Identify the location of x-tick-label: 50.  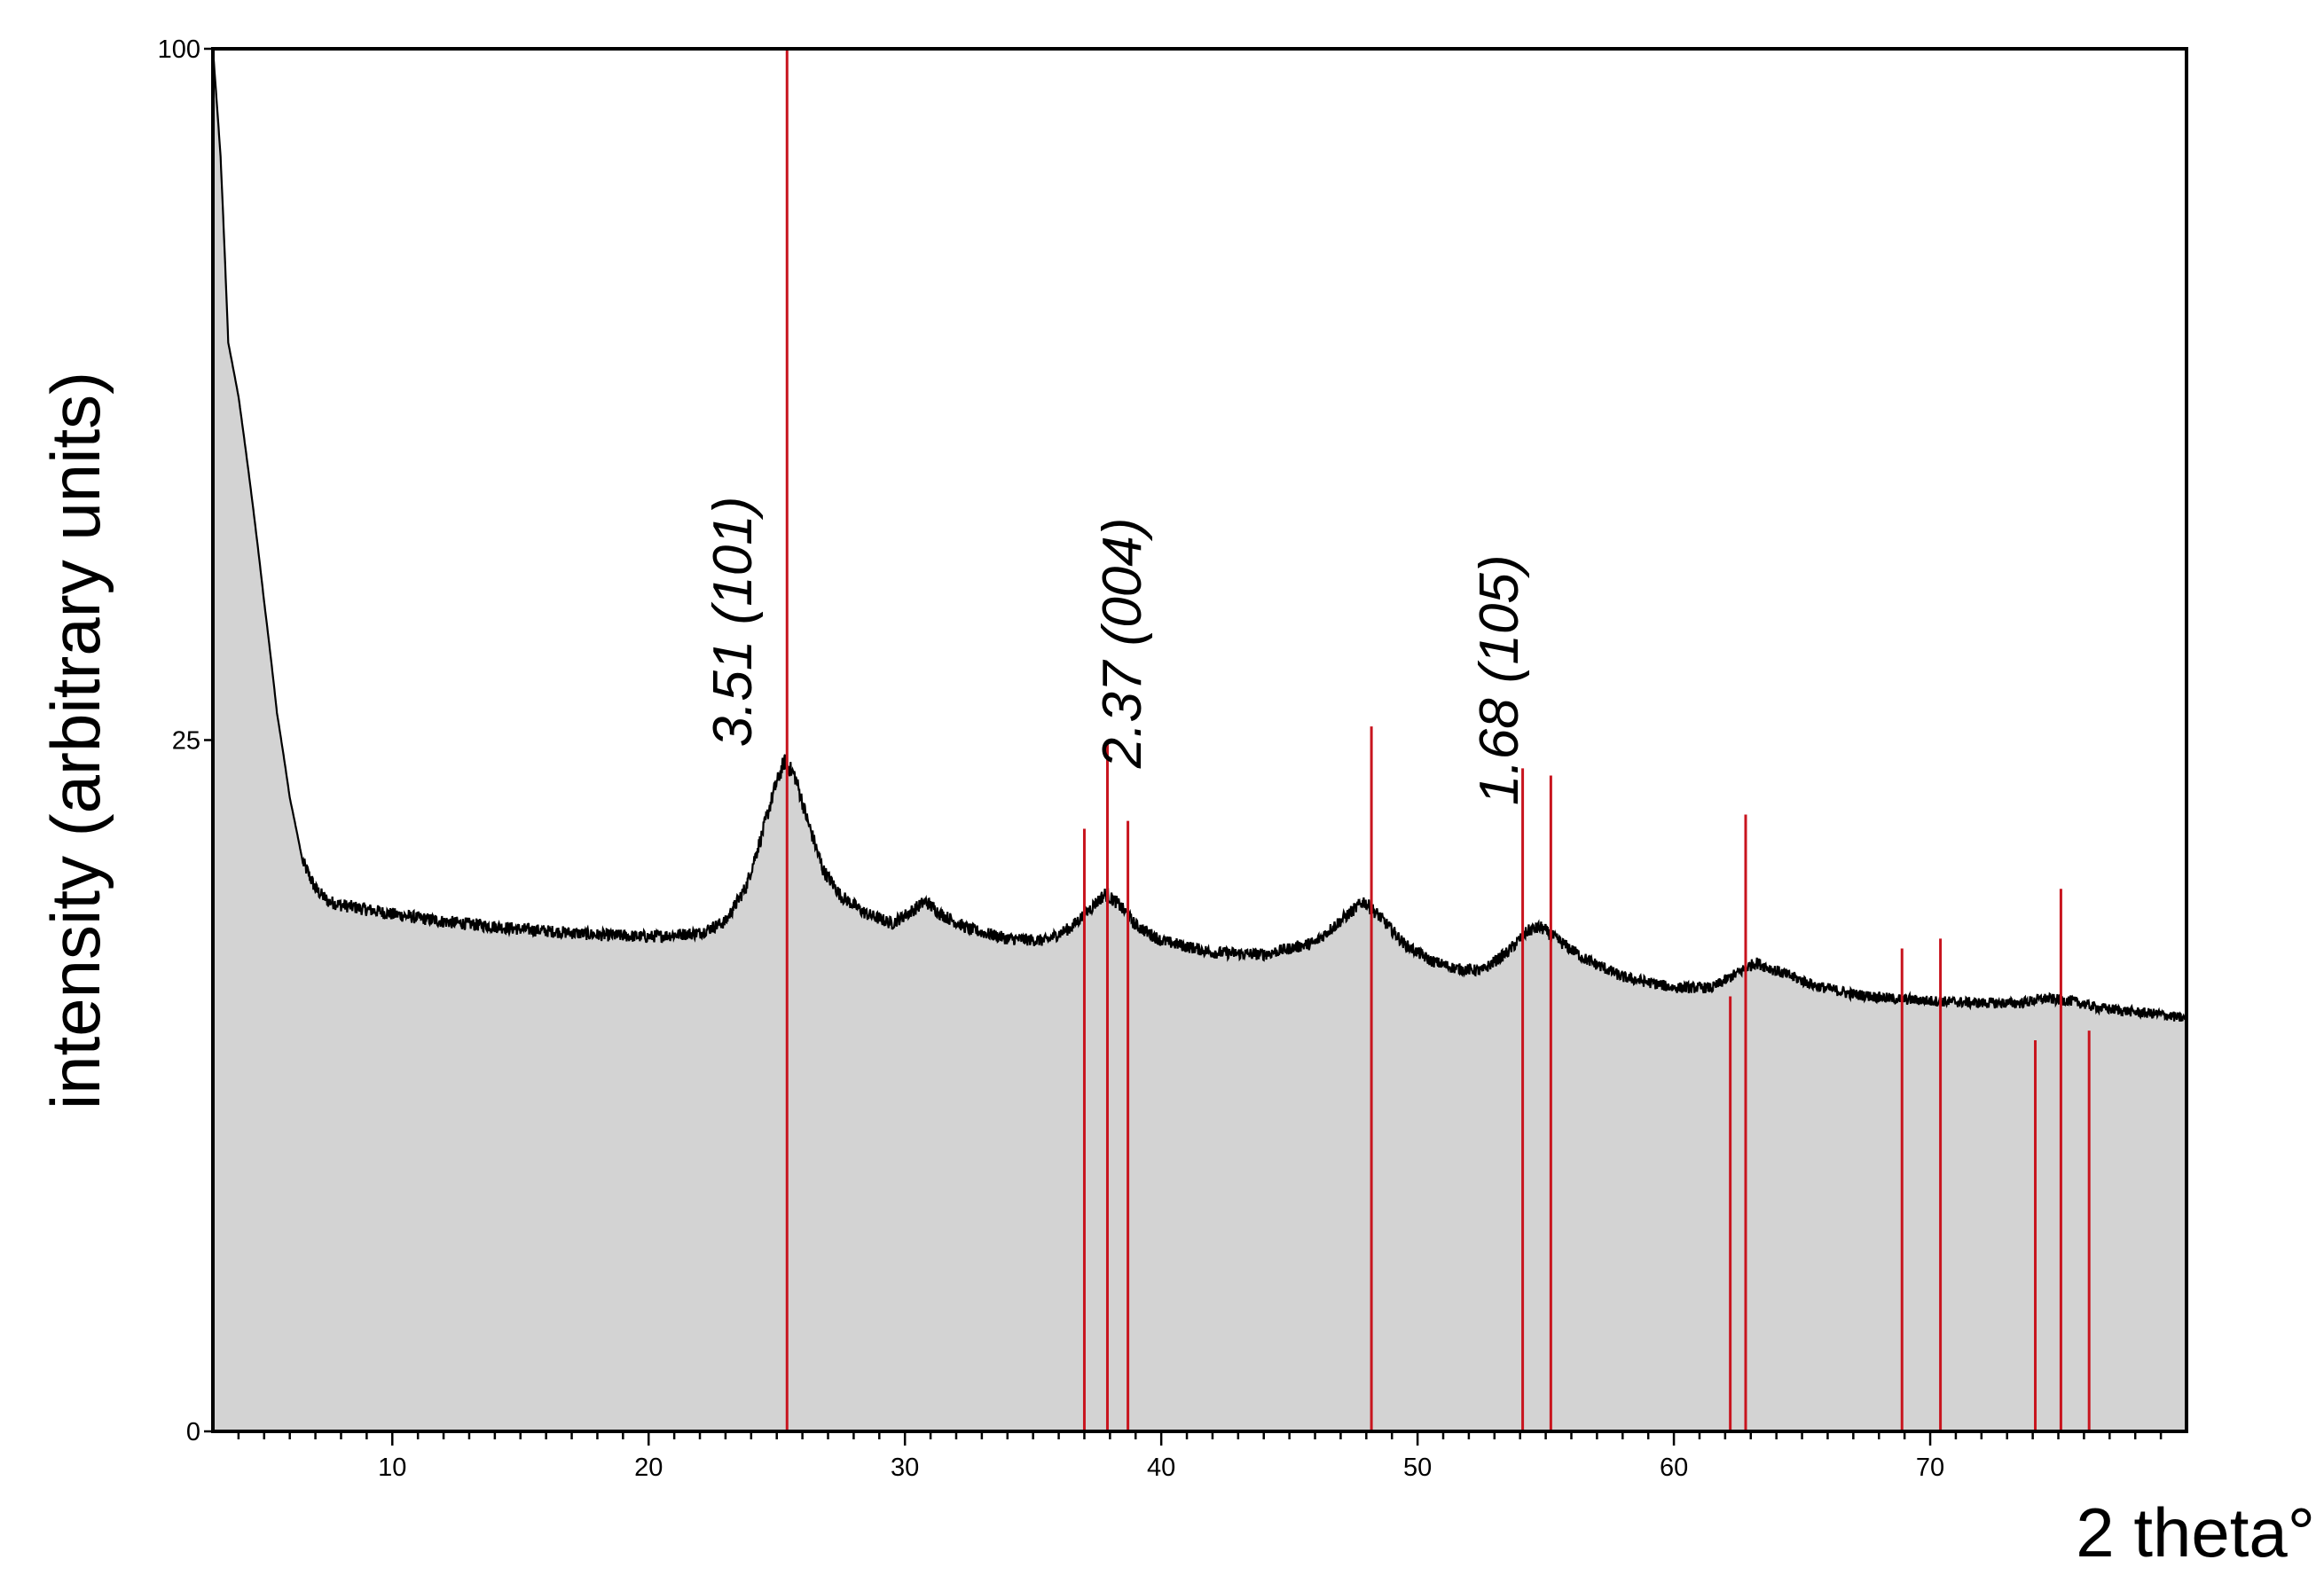
(1417, 1468).